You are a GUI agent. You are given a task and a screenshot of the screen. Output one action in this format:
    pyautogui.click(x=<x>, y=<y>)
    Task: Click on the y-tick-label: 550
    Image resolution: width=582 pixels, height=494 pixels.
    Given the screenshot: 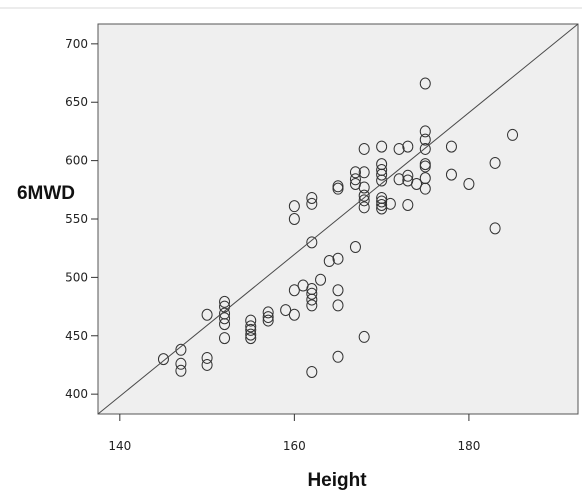 What is the action you would take?
    pyautogui.click(x=76, y=219)
    